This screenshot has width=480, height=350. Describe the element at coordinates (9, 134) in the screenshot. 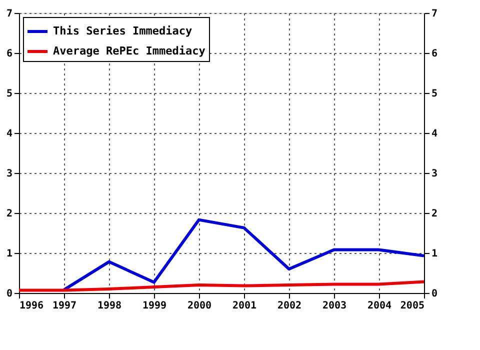

I see `y-tick-label: 4` at that location.